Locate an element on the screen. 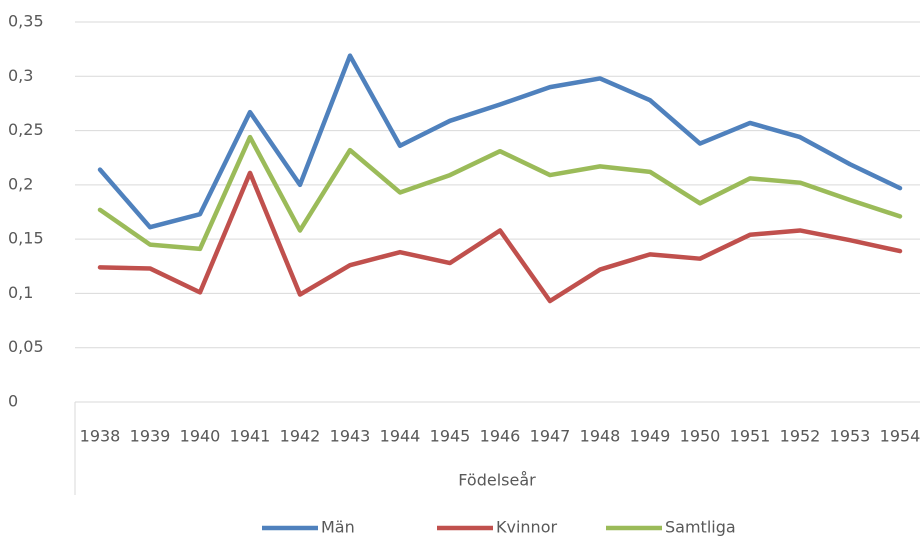 Image resolution: width=920 pixels, height=539 pixels. x-tick-label: 1951 is located at coordinates (750, 436).